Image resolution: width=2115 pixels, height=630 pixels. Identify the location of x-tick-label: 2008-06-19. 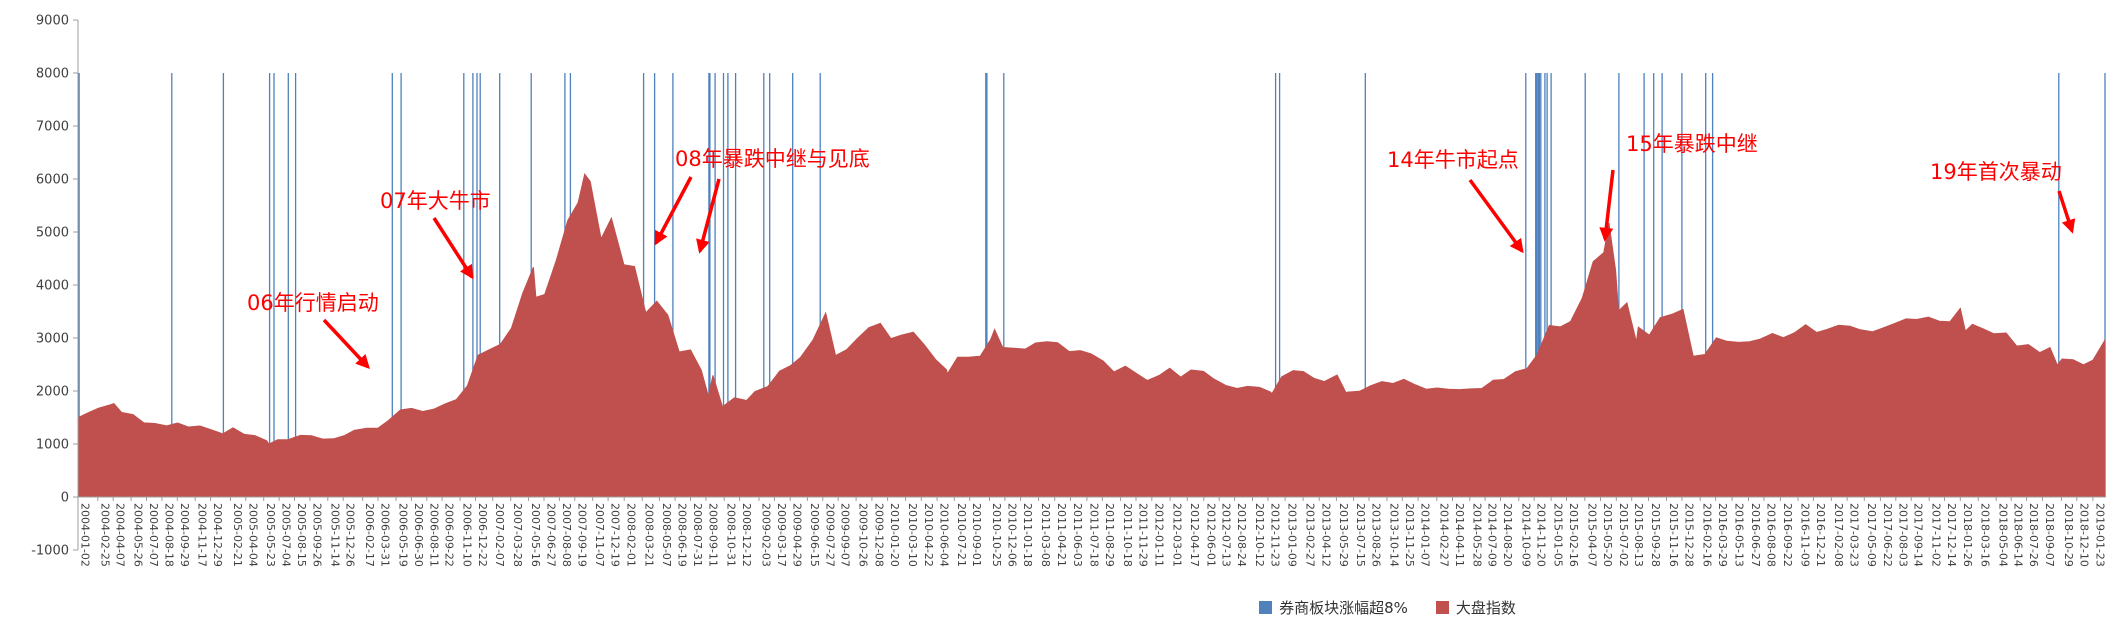
(682, 535).